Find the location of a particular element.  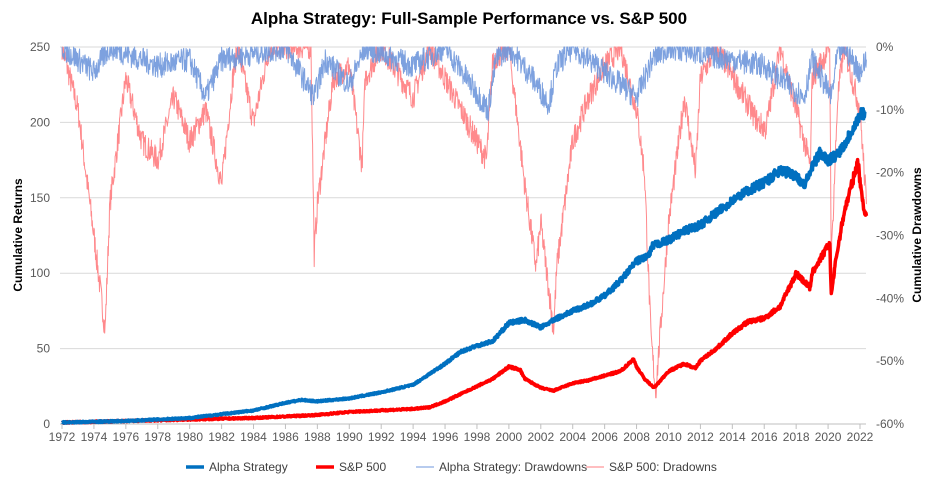

x-tick-label: 2004 is located at coordinates (572, 437).